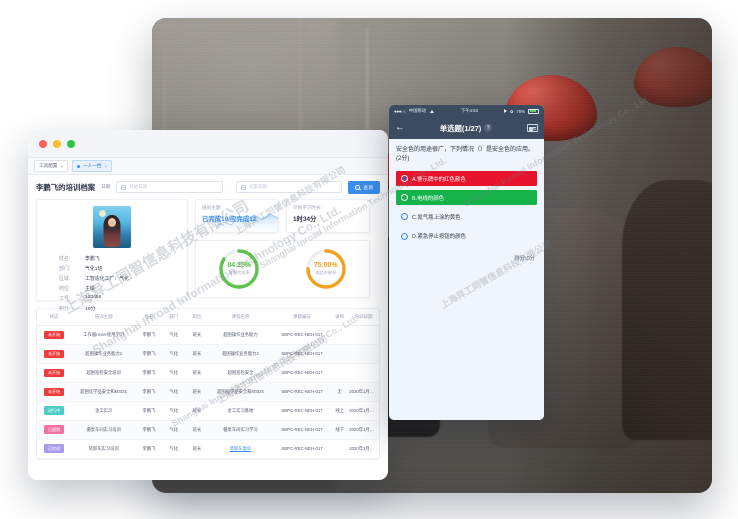 Image resolution: width=738 pixels, height=519 pixels. What do you see at coordinates (358, 187) in the screenshot?
I see `search-icon` at bounding box center [358, 187].